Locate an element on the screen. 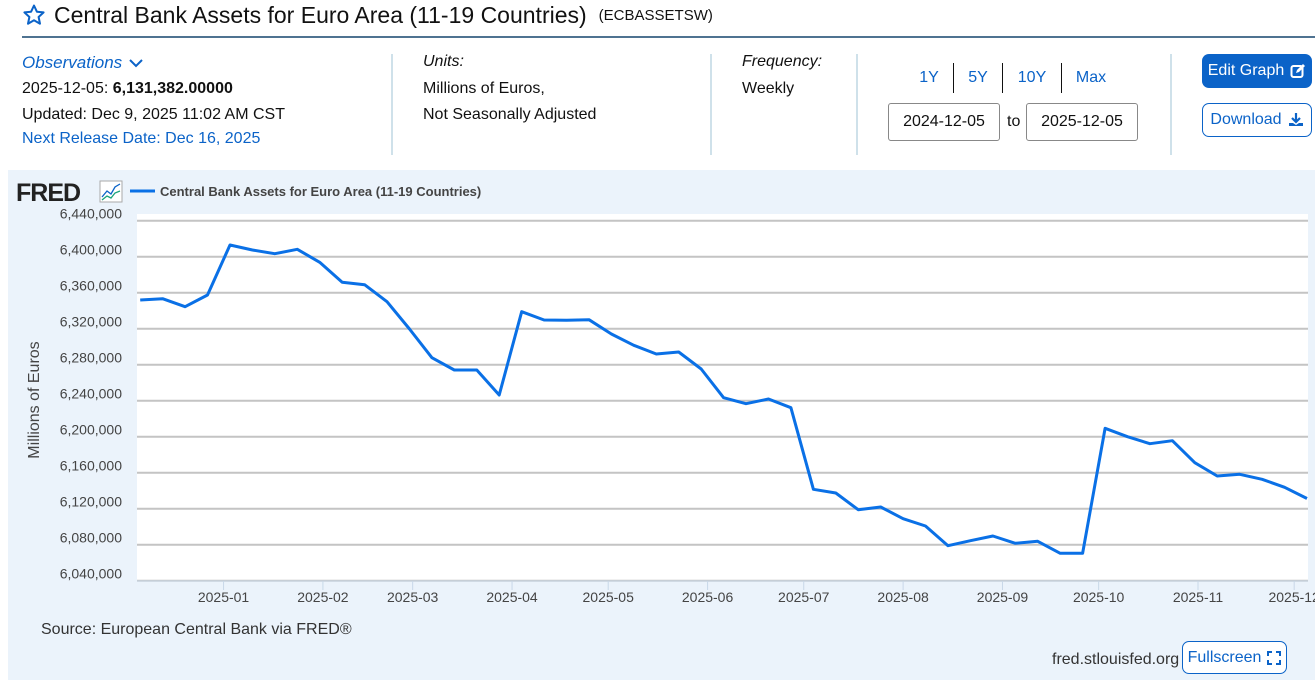 The image size is (1315, 680). y-tick-label: 6,160,000 is located at coordinates (91, 466).